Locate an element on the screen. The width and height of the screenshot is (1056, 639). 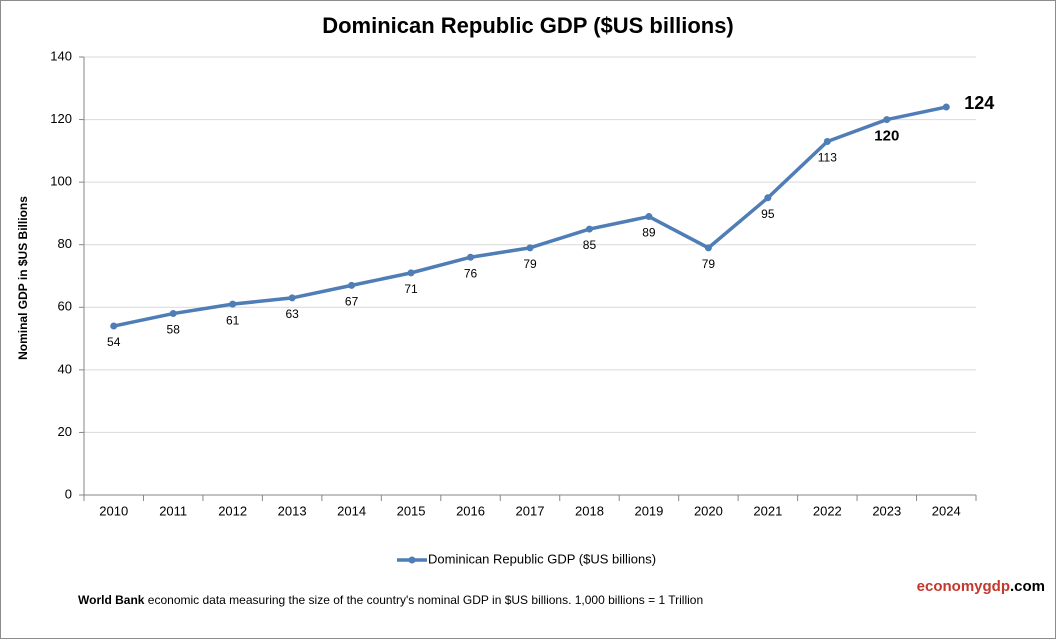
x-tick-label: 2011 is located at coordinates (173, 510).